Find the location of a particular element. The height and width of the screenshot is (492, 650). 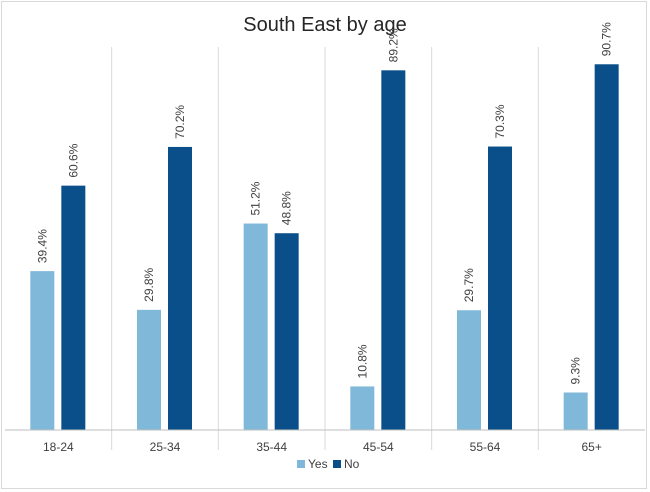

legend-swatch-no is located at coordinates (337, 464).